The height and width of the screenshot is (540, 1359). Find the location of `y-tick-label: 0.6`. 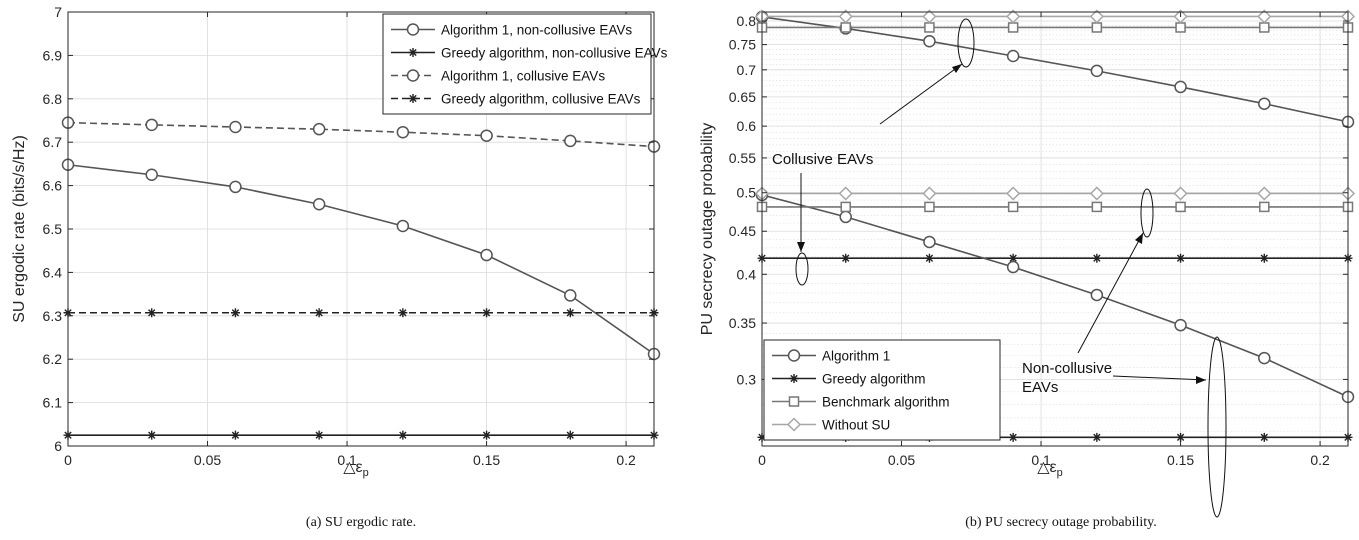

y-tick-label: 0.6 is located at coordinates (747, 126).